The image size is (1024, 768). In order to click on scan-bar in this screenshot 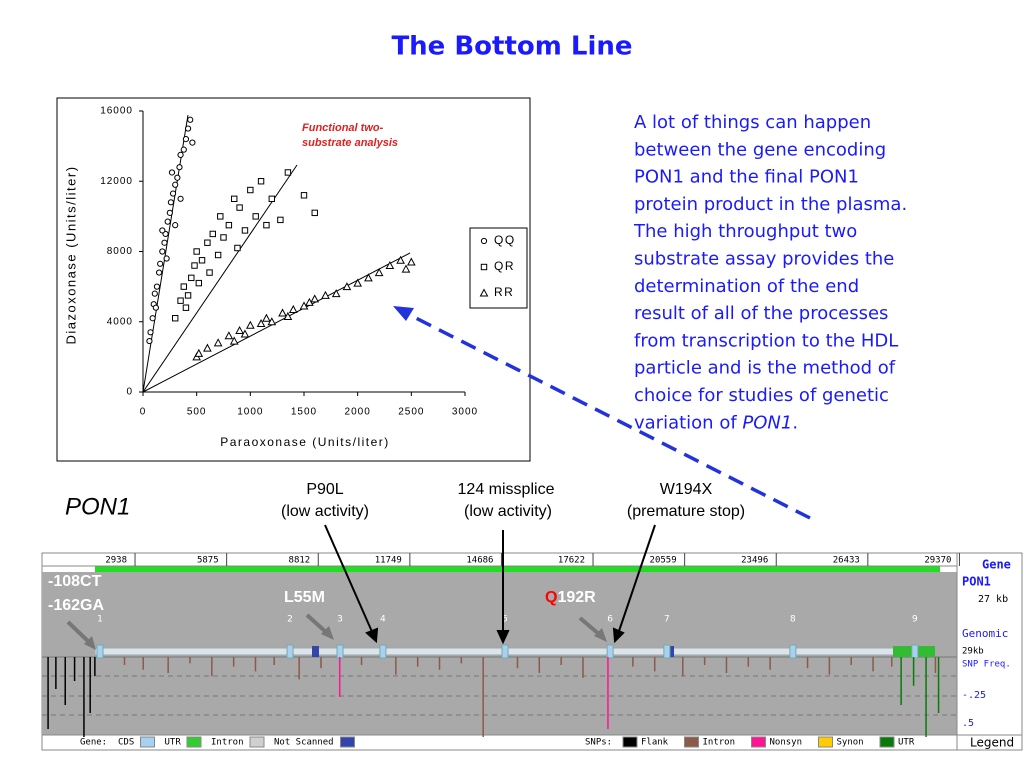, I will do `click(517, 569)`.